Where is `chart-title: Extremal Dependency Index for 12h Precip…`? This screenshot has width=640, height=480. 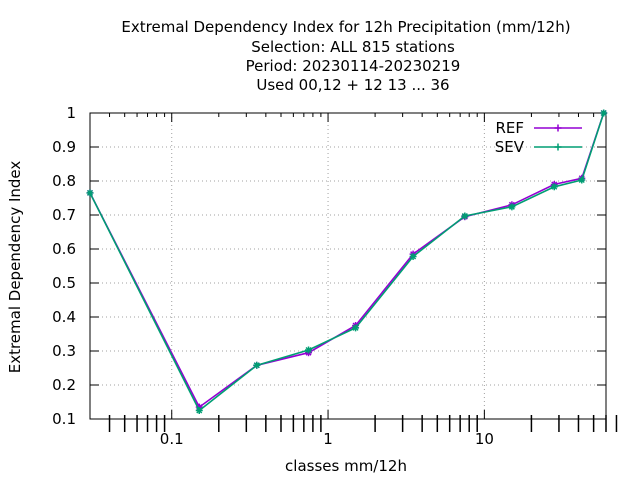 chart-title: Extremal Dependency Index for 12h Precip… is located at coordinates (345, 56).